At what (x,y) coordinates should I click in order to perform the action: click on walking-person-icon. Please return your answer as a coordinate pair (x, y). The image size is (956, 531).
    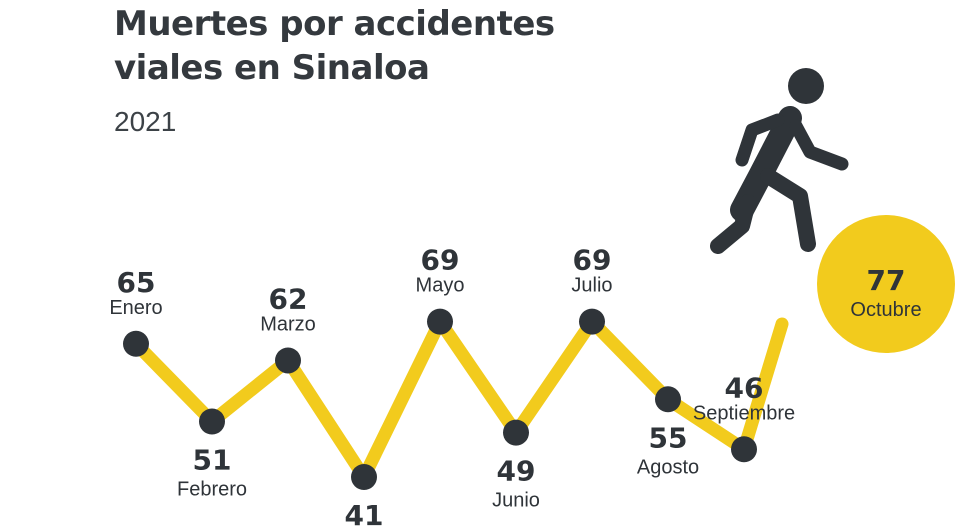
    Looking at the image, I should click on (779, 161).